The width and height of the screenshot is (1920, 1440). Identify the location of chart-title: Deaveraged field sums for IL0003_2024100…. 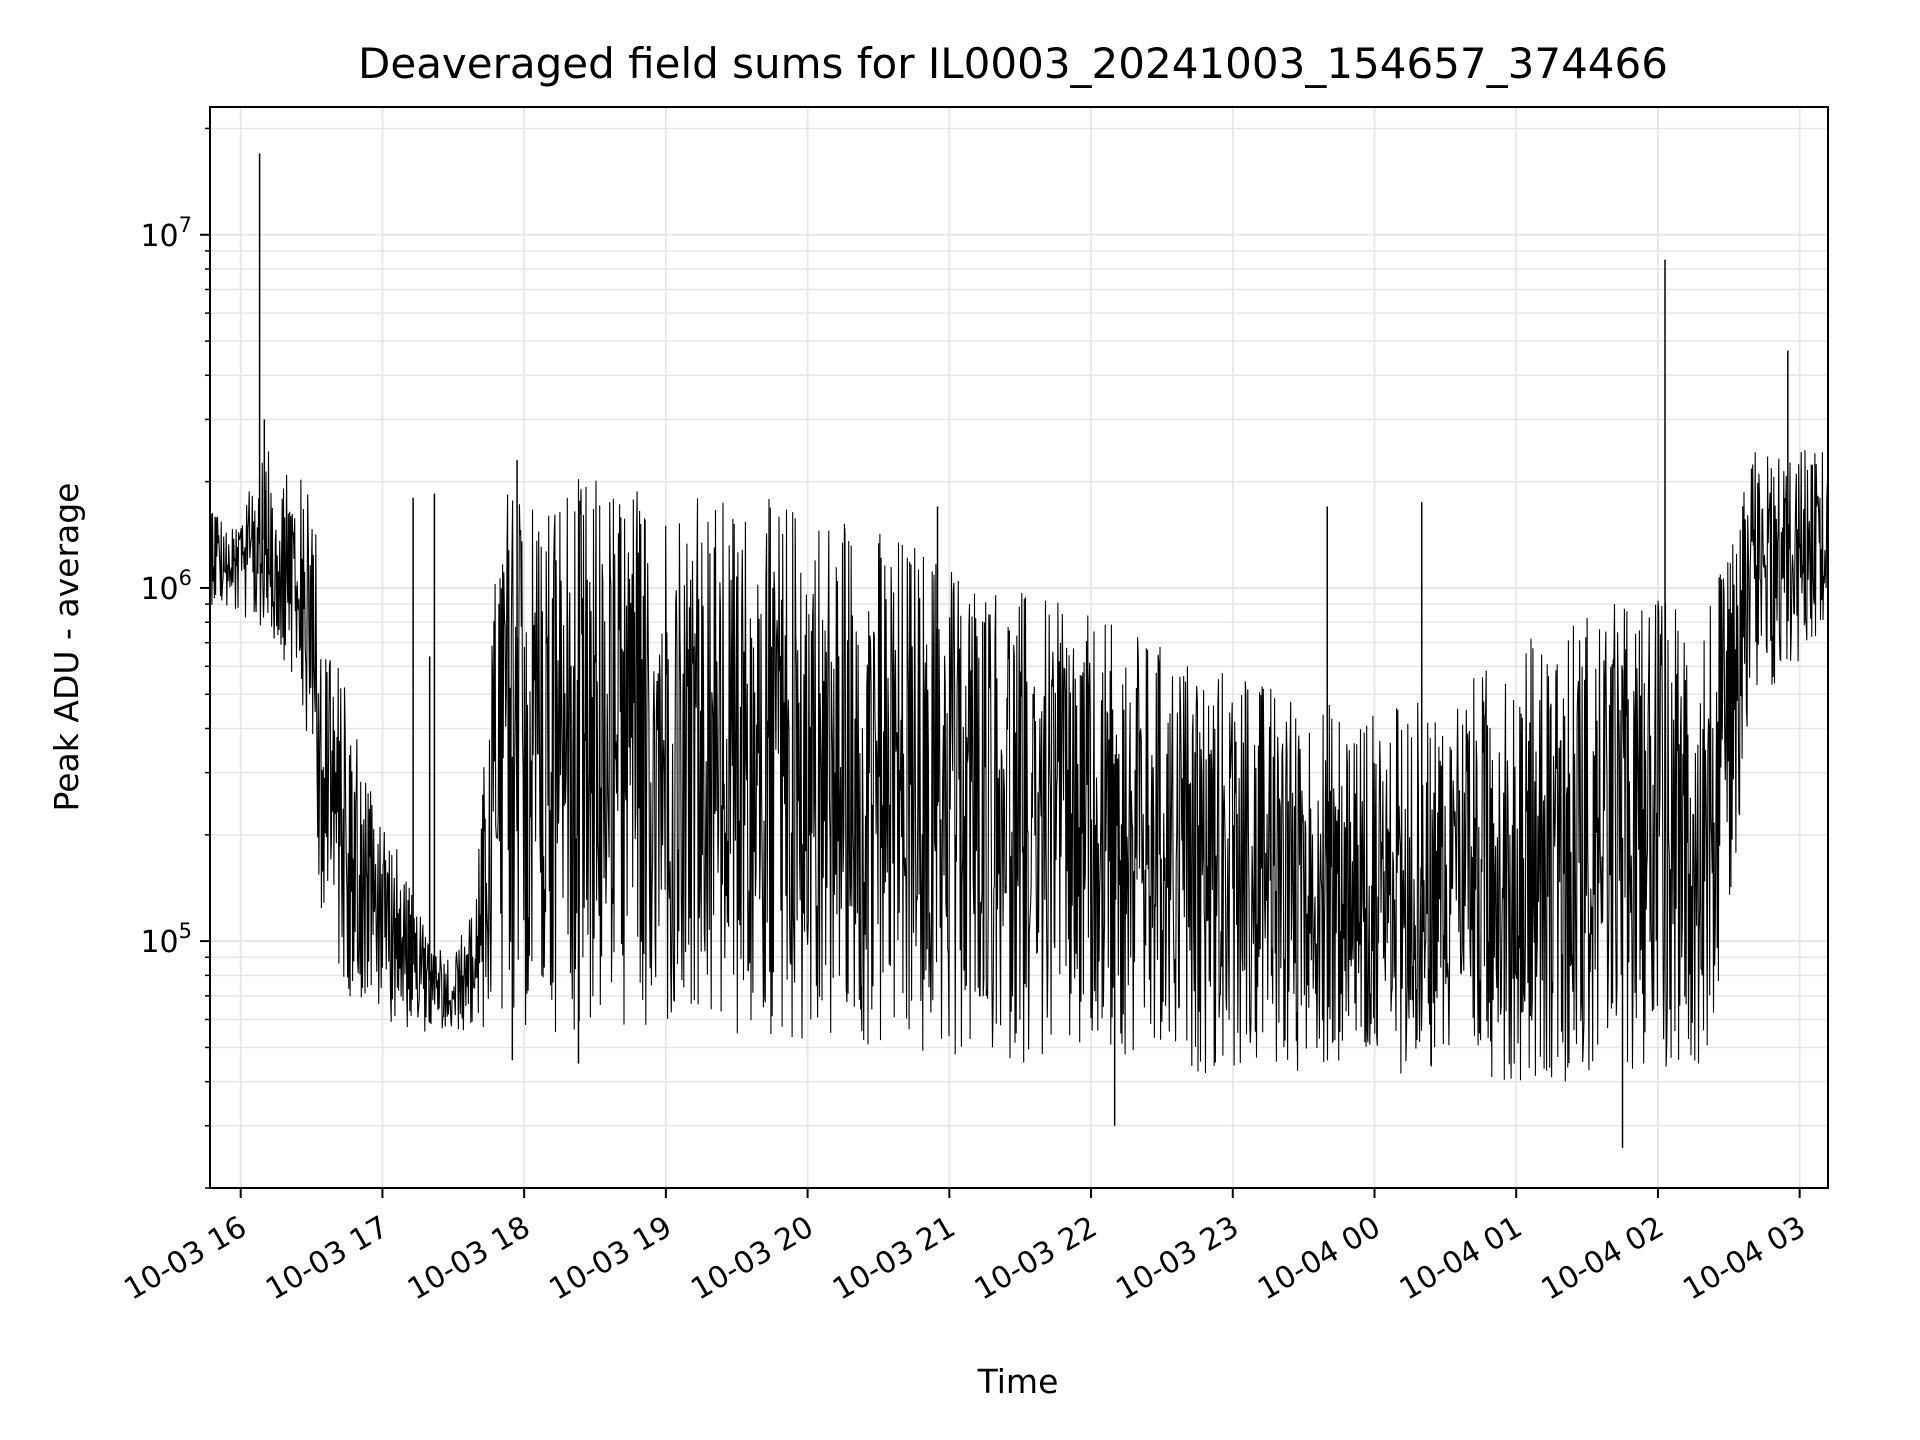
(1013, 63).